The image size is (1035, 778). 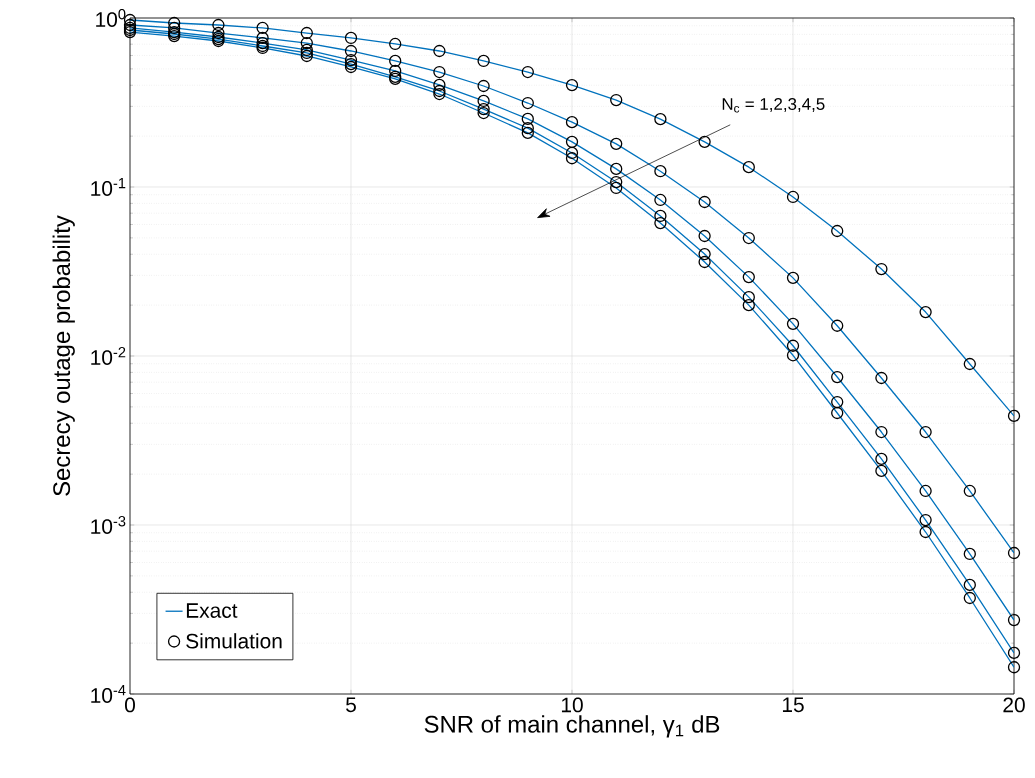 I want to click on y-tick-label: 10$^{-1}$, so click(x=108, y=187).